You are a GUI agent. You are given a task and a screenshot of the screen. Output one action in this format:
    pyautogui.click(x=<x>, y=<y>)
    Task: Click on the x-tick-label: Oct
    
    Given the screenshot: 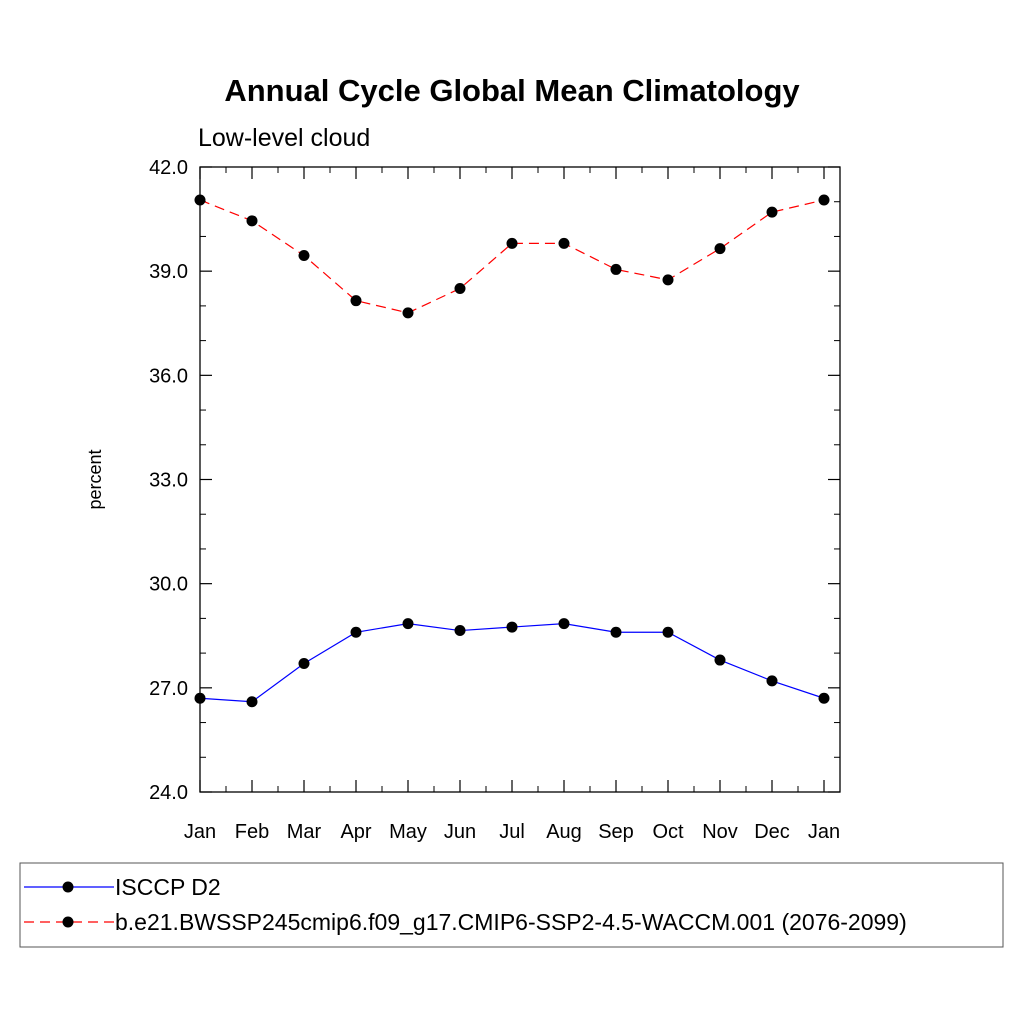 What is the action you would take?
    pyautogui.click(x=668, y=832)
    